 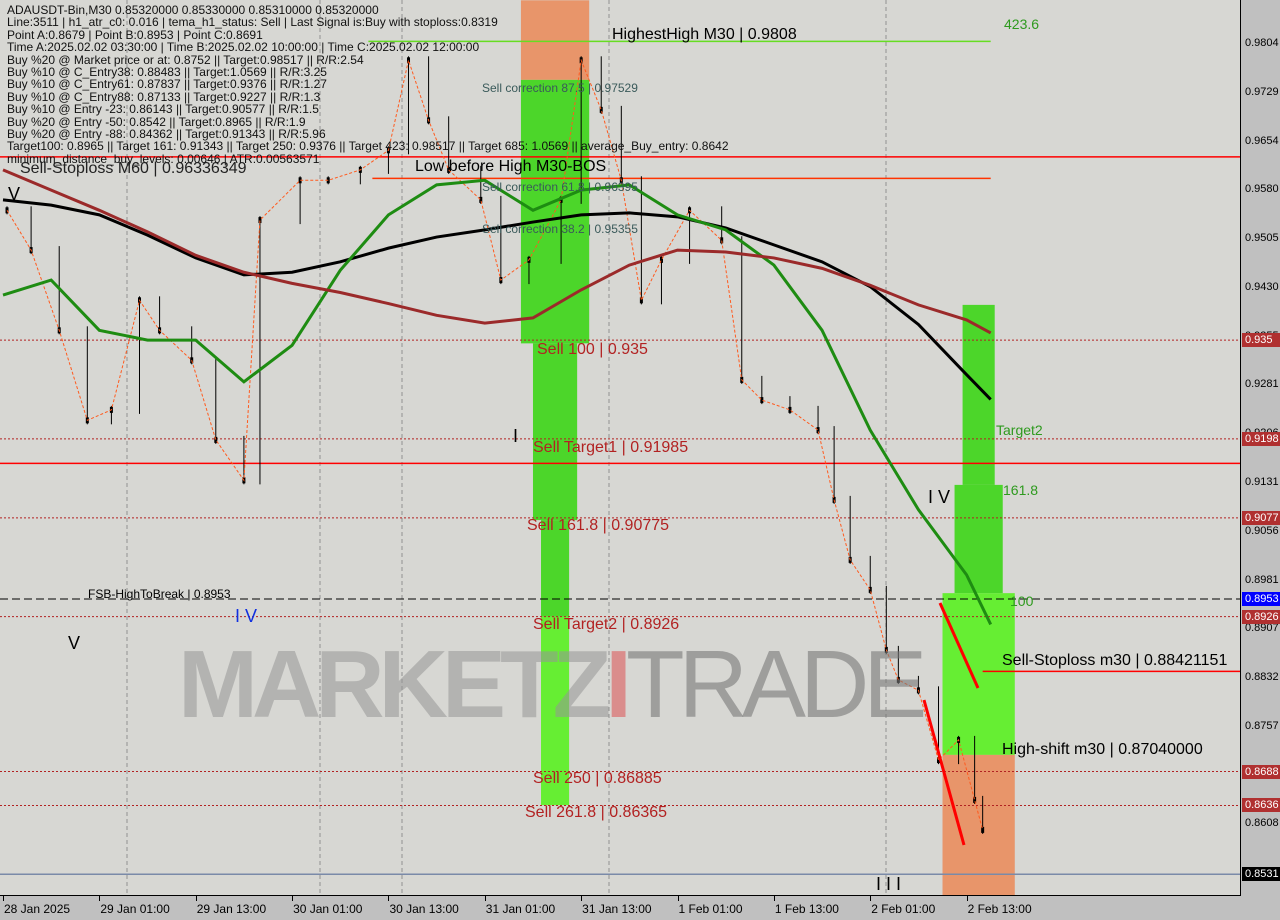 What do you see at coordinates (1022, 24) in the screenshot?
I see `fib-423-label: 423.6` at bounding box center [1022, 24].